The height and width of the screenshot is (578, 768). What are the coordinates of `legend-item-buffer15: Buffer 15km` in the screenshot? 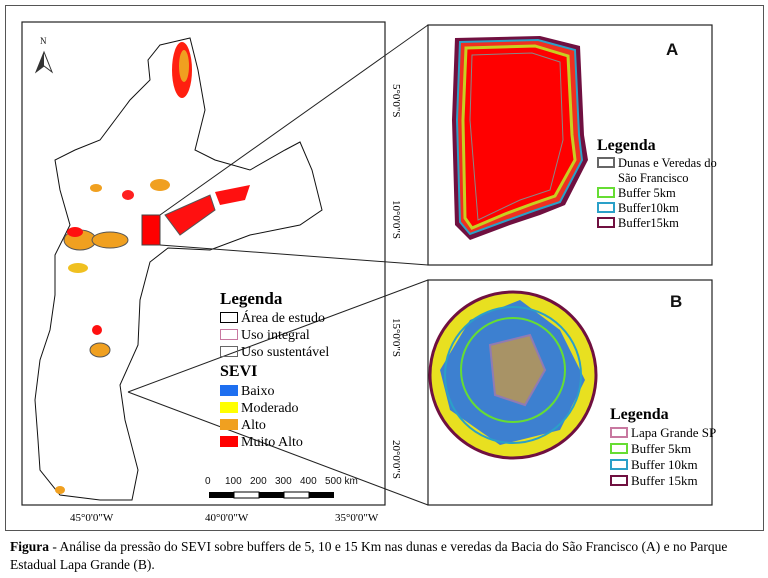 It's located at (663, 481).